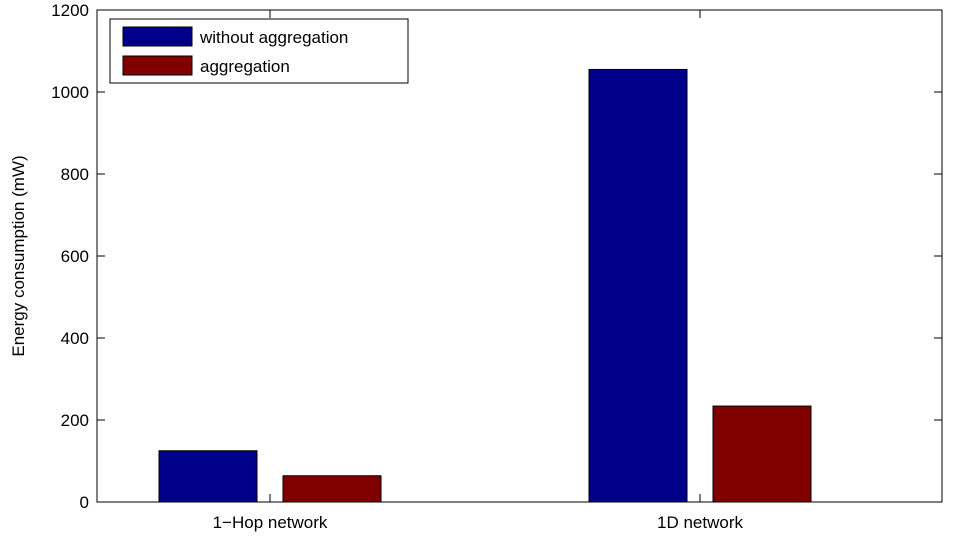 Image resolution: width=954 pixels, height=541 pixels. Describe the element at coordinates (270, 522) in the screenshot. I see `x-tick-label: 1−Hop network` at that location.